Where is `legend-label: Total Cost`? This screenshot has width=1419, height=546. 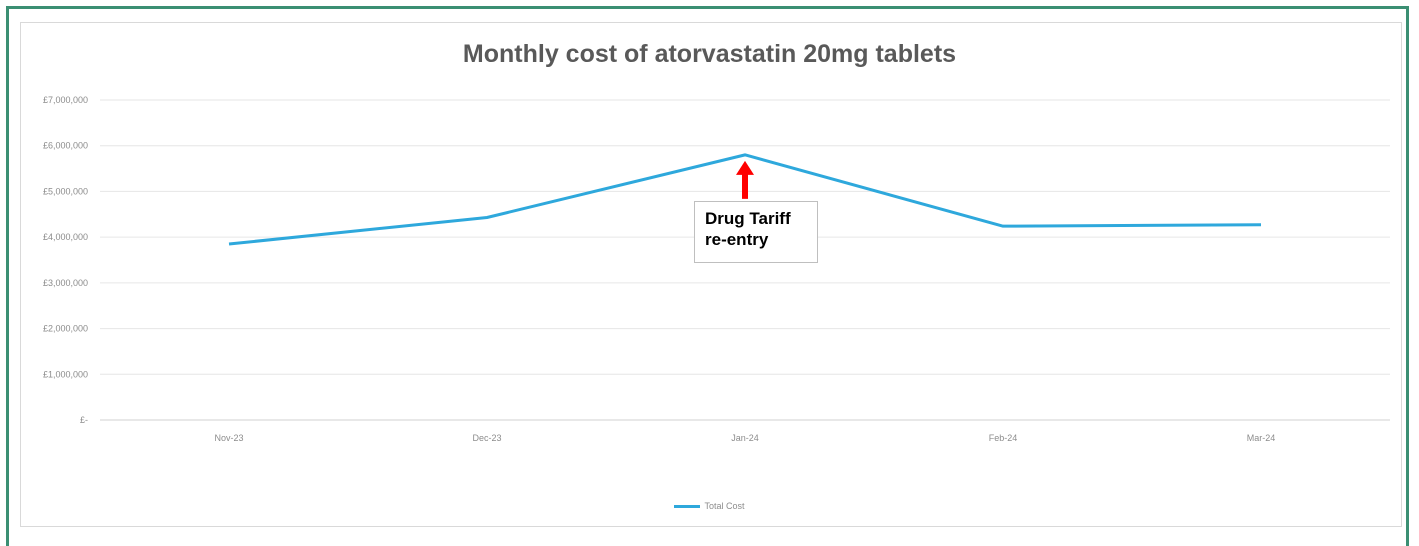
legend-label: Total Cost is located at coordinates (724, 506).